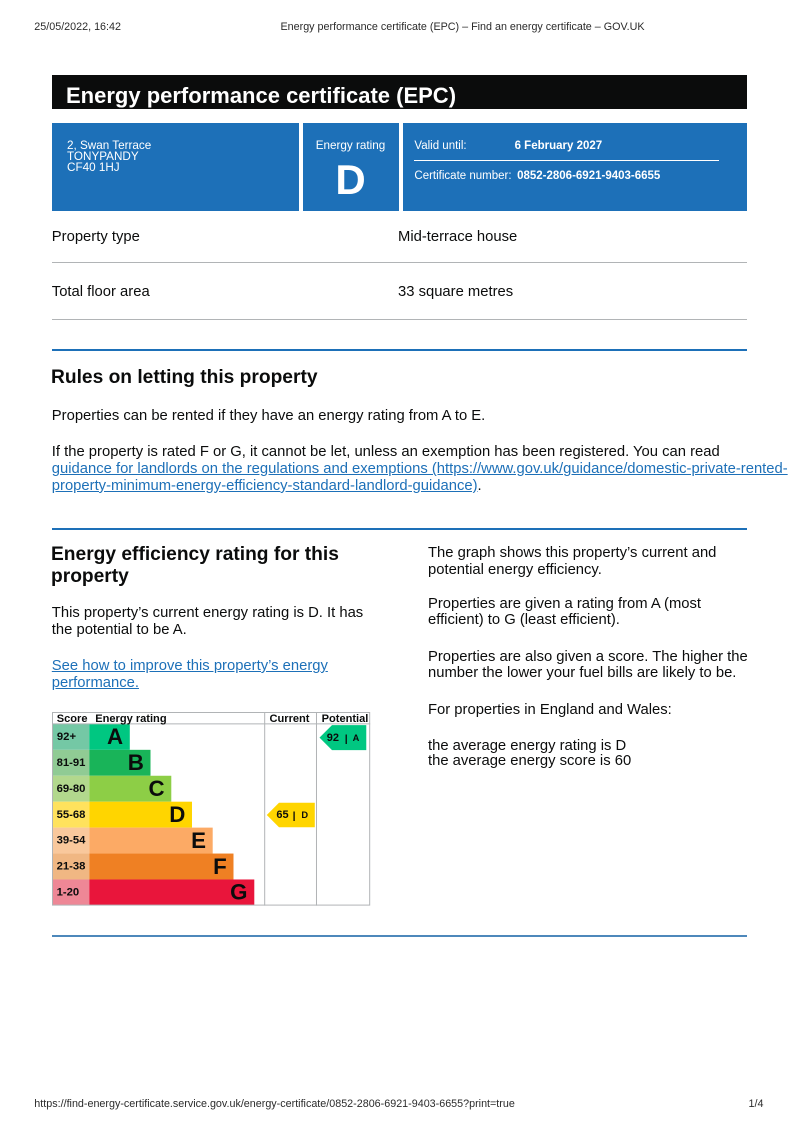 This screenshot has width=800, height=1129. I want to click on svg-text: B, so click(136, 762).